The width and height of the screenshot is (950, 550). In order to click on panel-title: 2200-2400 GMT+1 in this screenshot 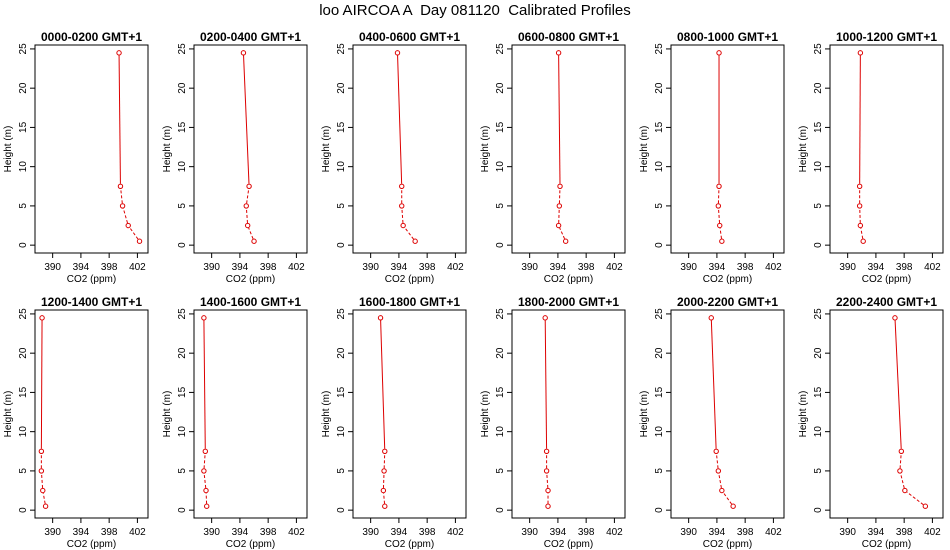, I will do `click(886, 302)`.